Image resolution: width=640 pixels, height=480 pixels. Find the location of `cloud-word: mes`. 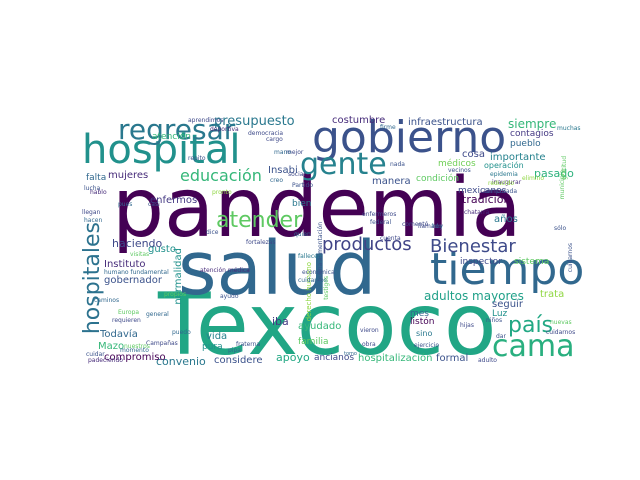

cloud-word: mes is located at coordinates (419, 314).